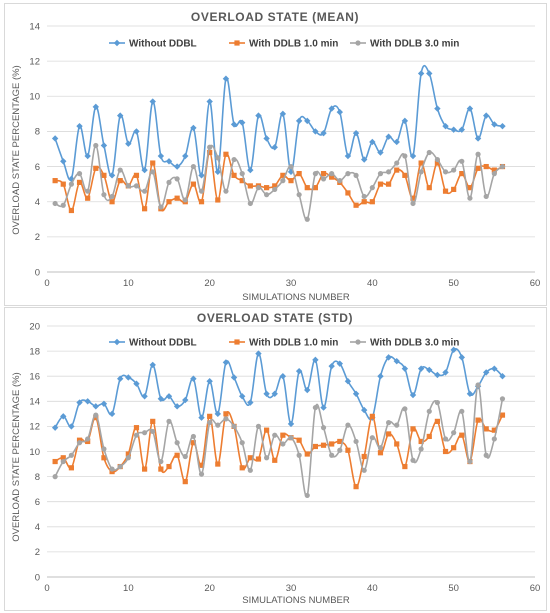 Image resolution: width=550 pixels, height=613 pixels. Describe the element at coordinates (34, 402) in the screenshot. I see `y-tick-label: 14` at that location.